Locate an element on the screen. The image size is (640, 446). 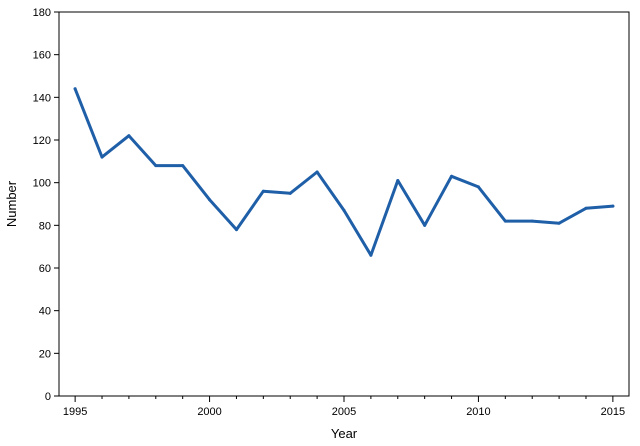
x-axis: 1995 2000 2005 2010 2015 is located at coordinates (344, 407).